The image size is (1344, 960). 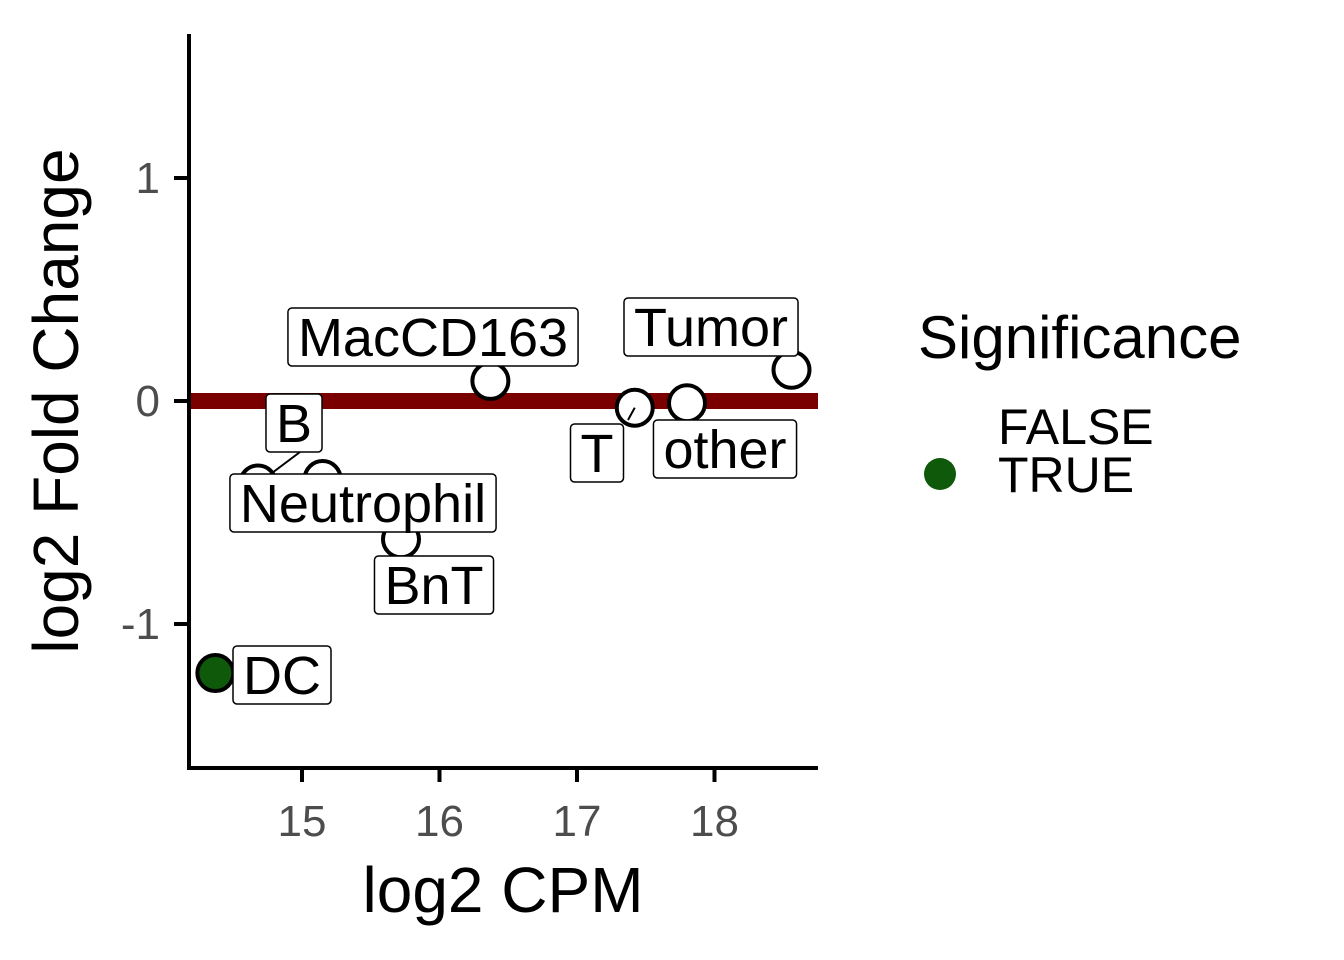 I want to click on point-label-dc: DC, so click(x=282, y=675).